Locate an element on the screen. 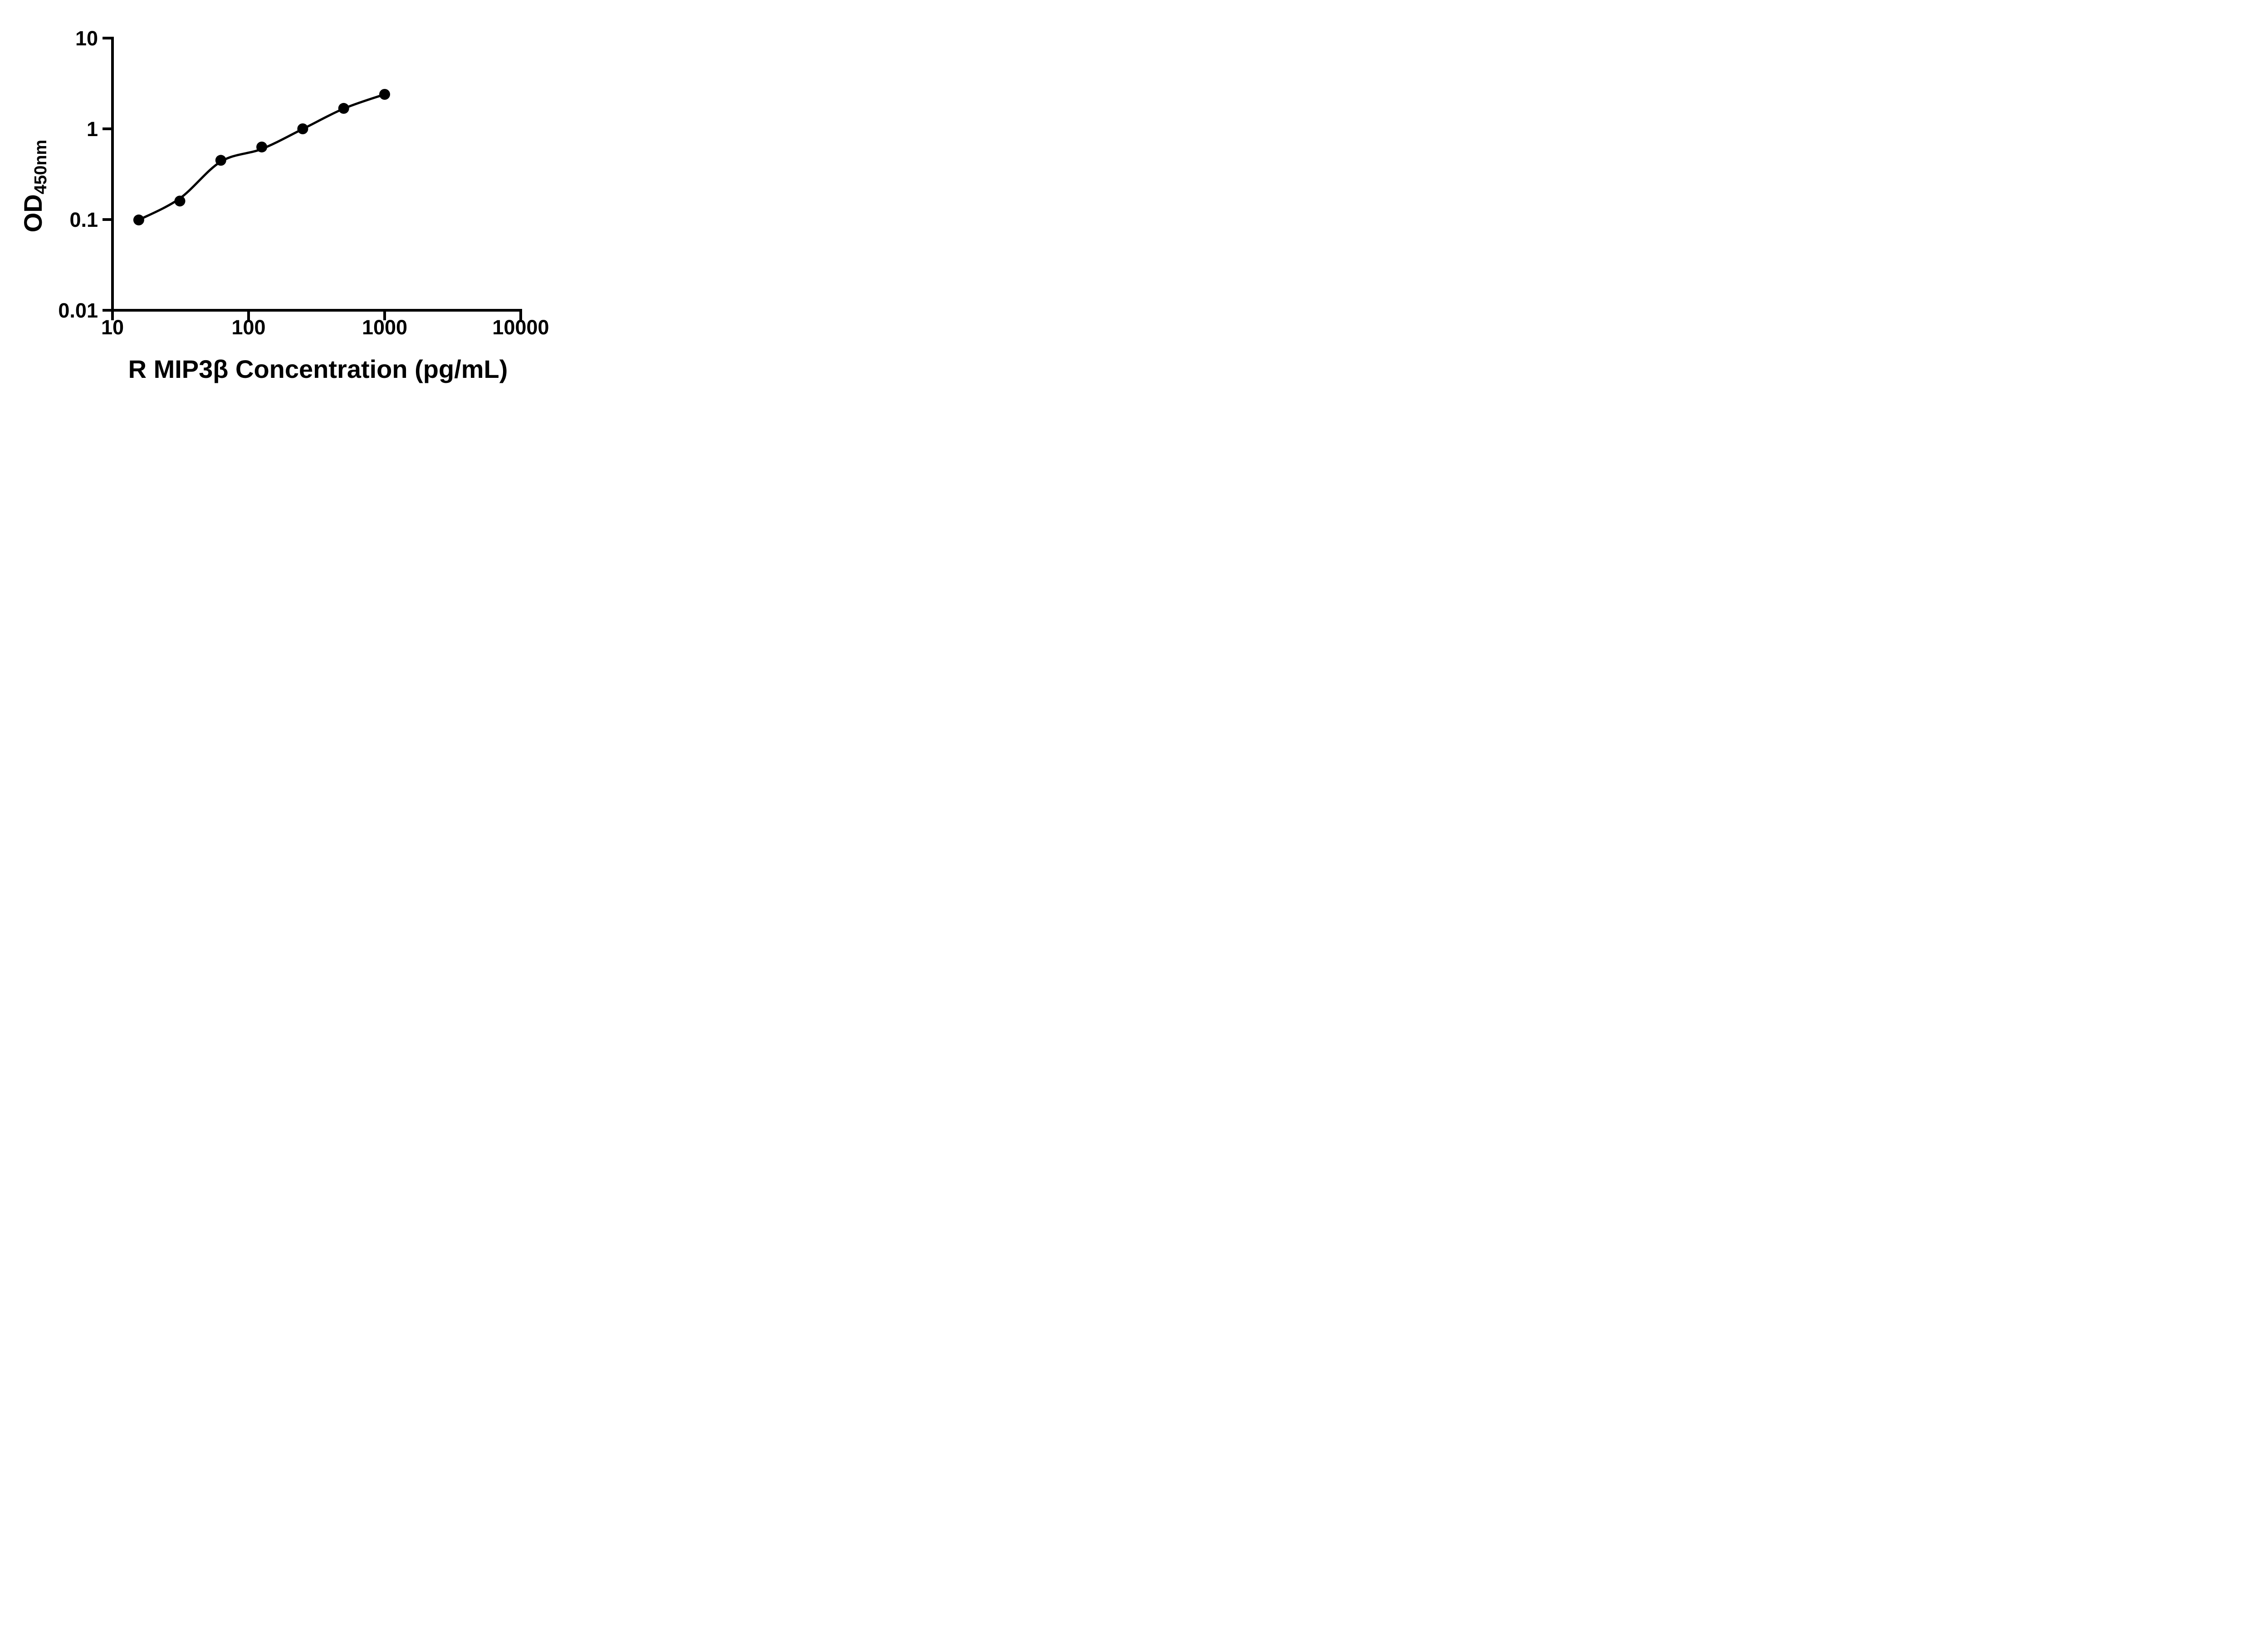  axes is located at coordinates (312, 178).